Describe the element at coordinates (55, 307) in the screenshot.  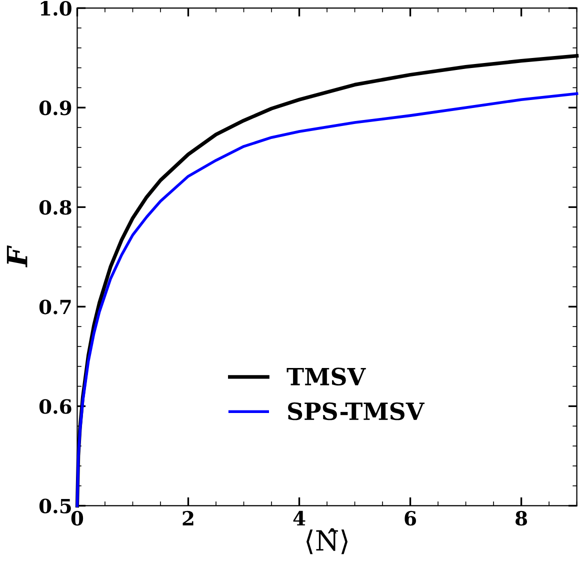
I see `y-tick-label: 0.7` at that location.